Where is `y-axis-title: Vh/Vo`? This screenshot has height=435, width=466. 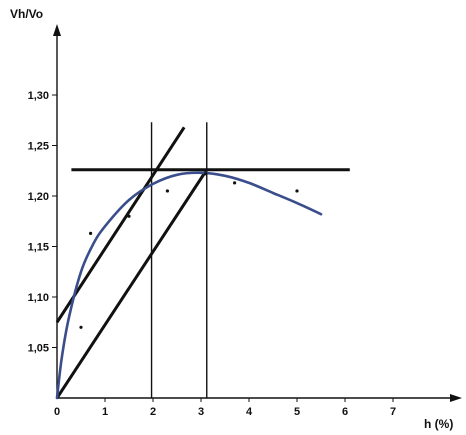
y-axis-title: Vh/Vo is located at coordinates (26, 14).